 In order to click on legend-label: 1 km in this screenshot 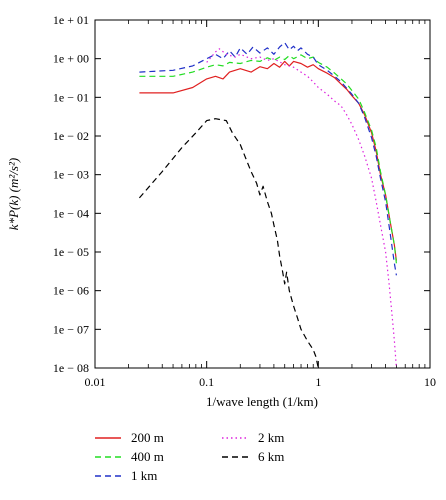, I will do `click(144, 475)`.